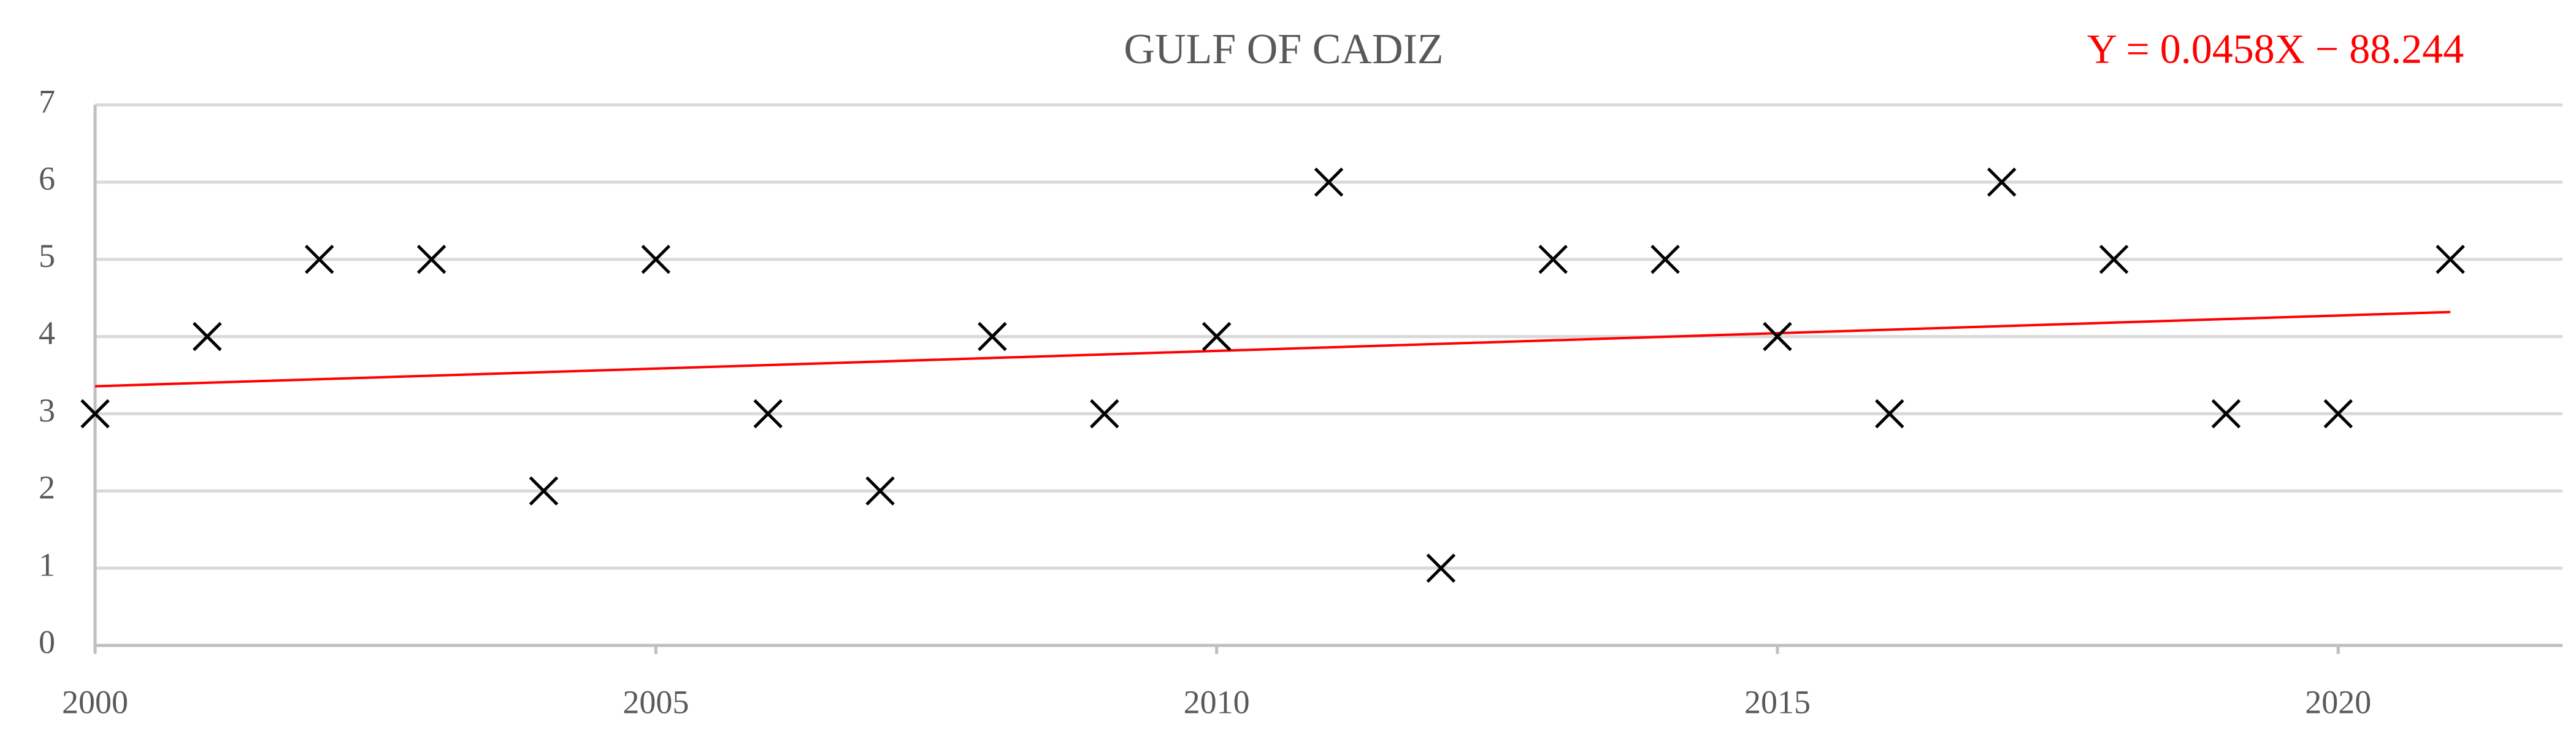 The width and height of the screenshot is (2576, 746). What do you see at coordinates (1272, 349) in the screenshot?
I see `trendline` at bounding box center [1272, 349].